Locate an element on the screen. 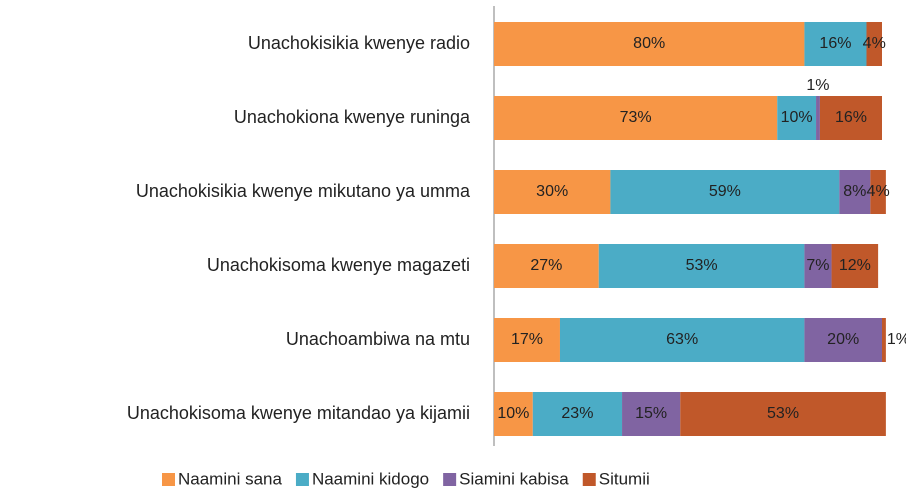 The image size is (906, 496). value-label: 59% is located at coordinates (725, 191).